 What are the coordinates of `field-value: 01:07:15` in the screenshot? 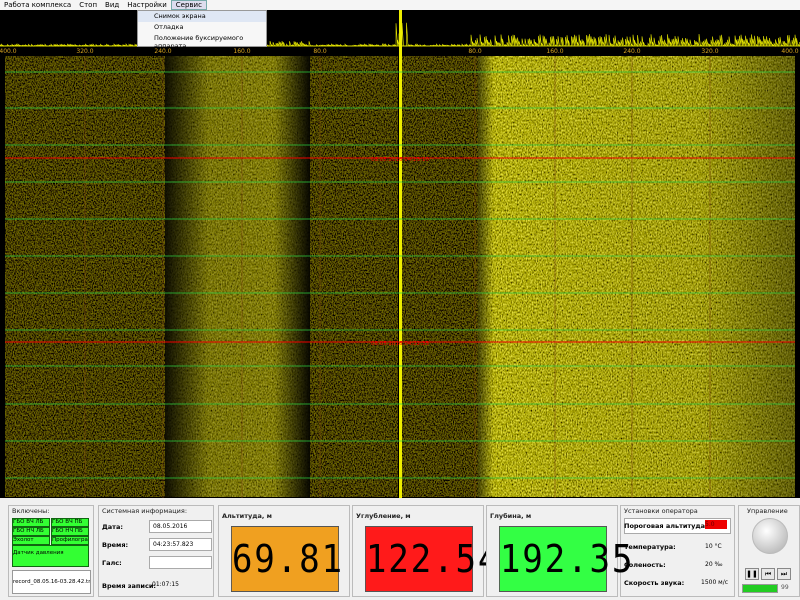 It's located at (165, 584).